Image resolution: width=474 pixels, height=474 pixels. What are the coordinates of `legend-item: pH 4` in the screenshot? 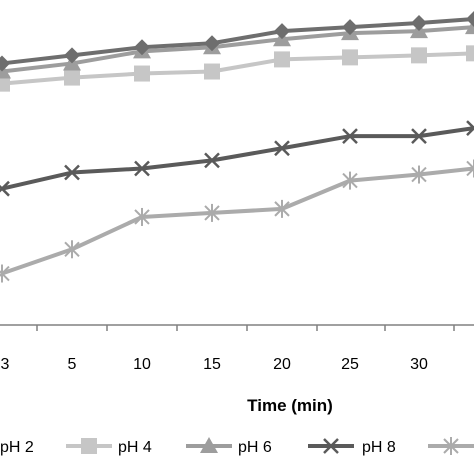 It's located at (109, 447).